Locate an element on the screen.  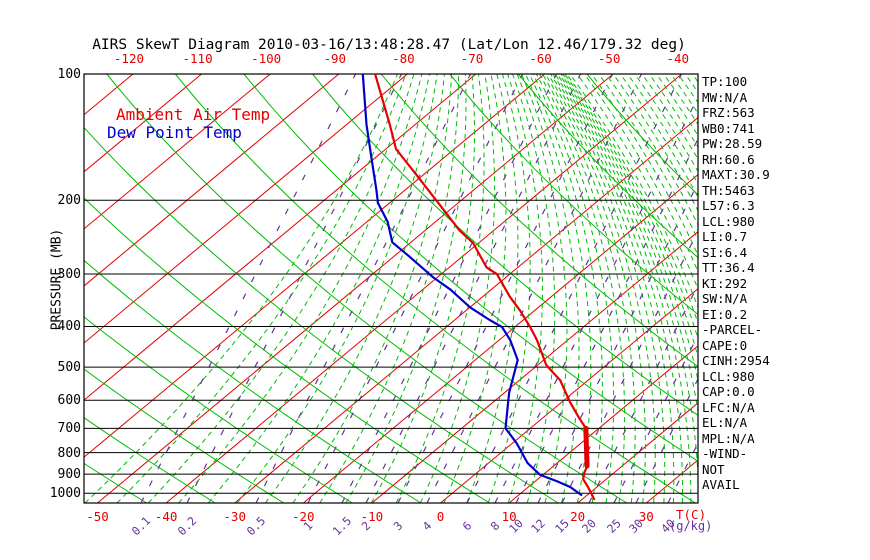
pressure-tick: 100 is located at coordinates (69, 74).